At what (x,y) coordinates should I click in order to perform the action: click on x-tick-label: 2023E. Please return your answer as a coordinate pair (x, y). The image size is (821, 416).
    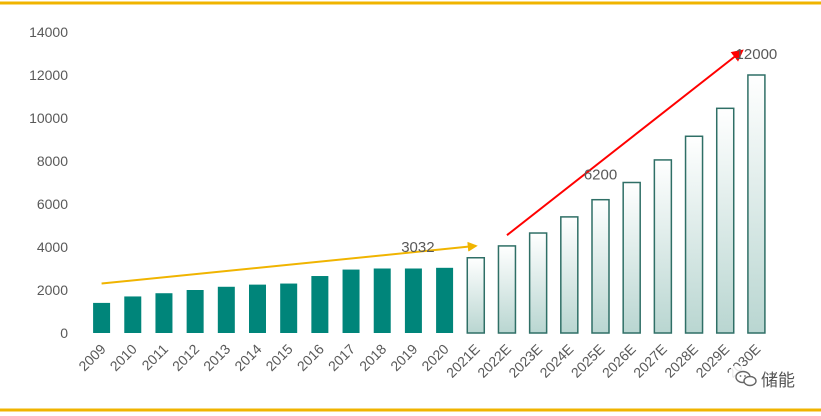
    Looking at the image, I should click on (525, 361).